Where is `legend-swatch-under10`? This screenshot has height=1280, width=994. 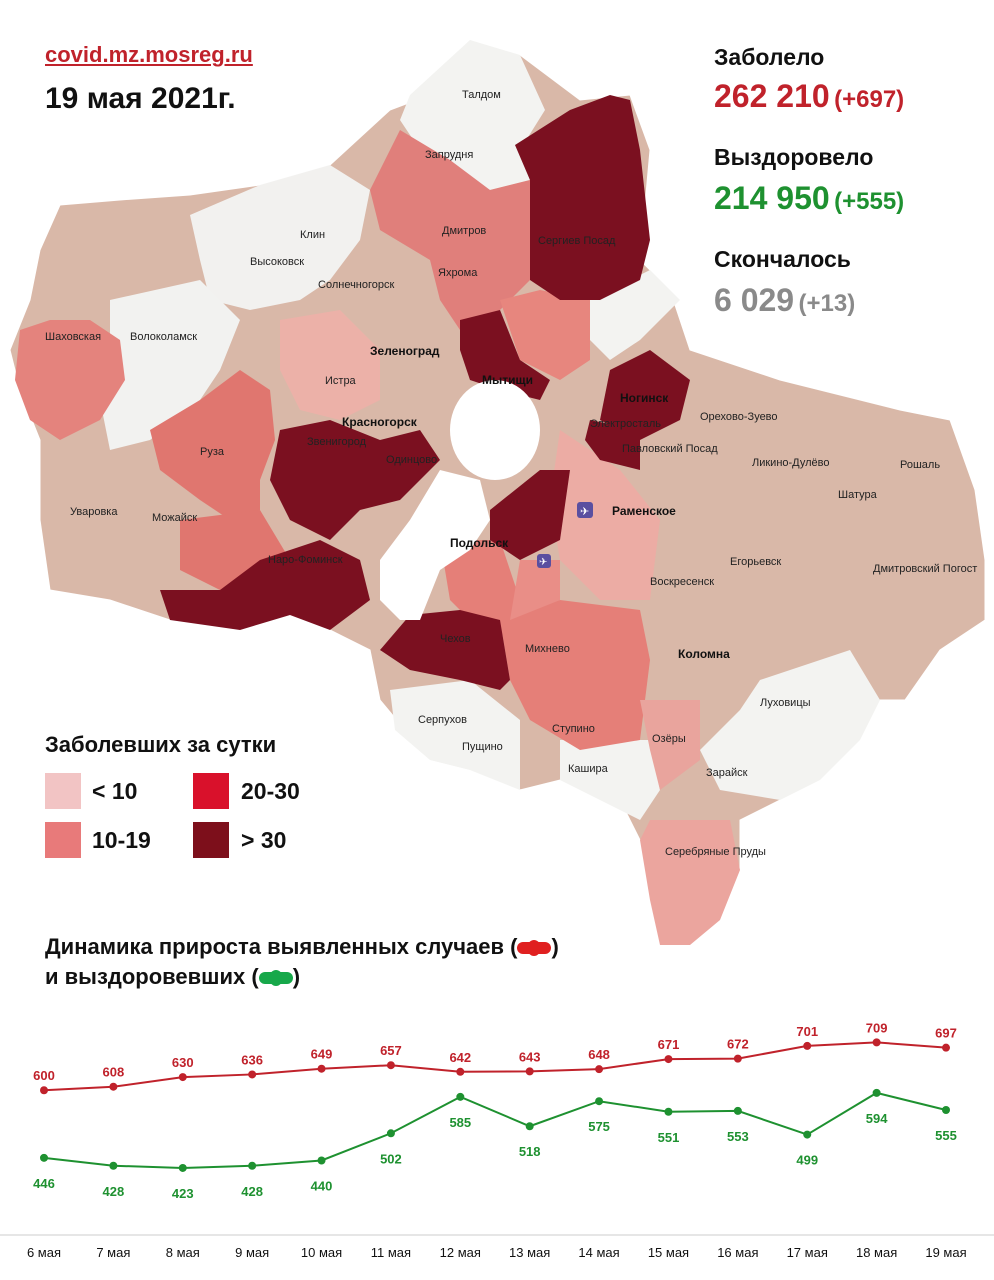 legend-swatch-under10 is located at coordinates (63, 791).